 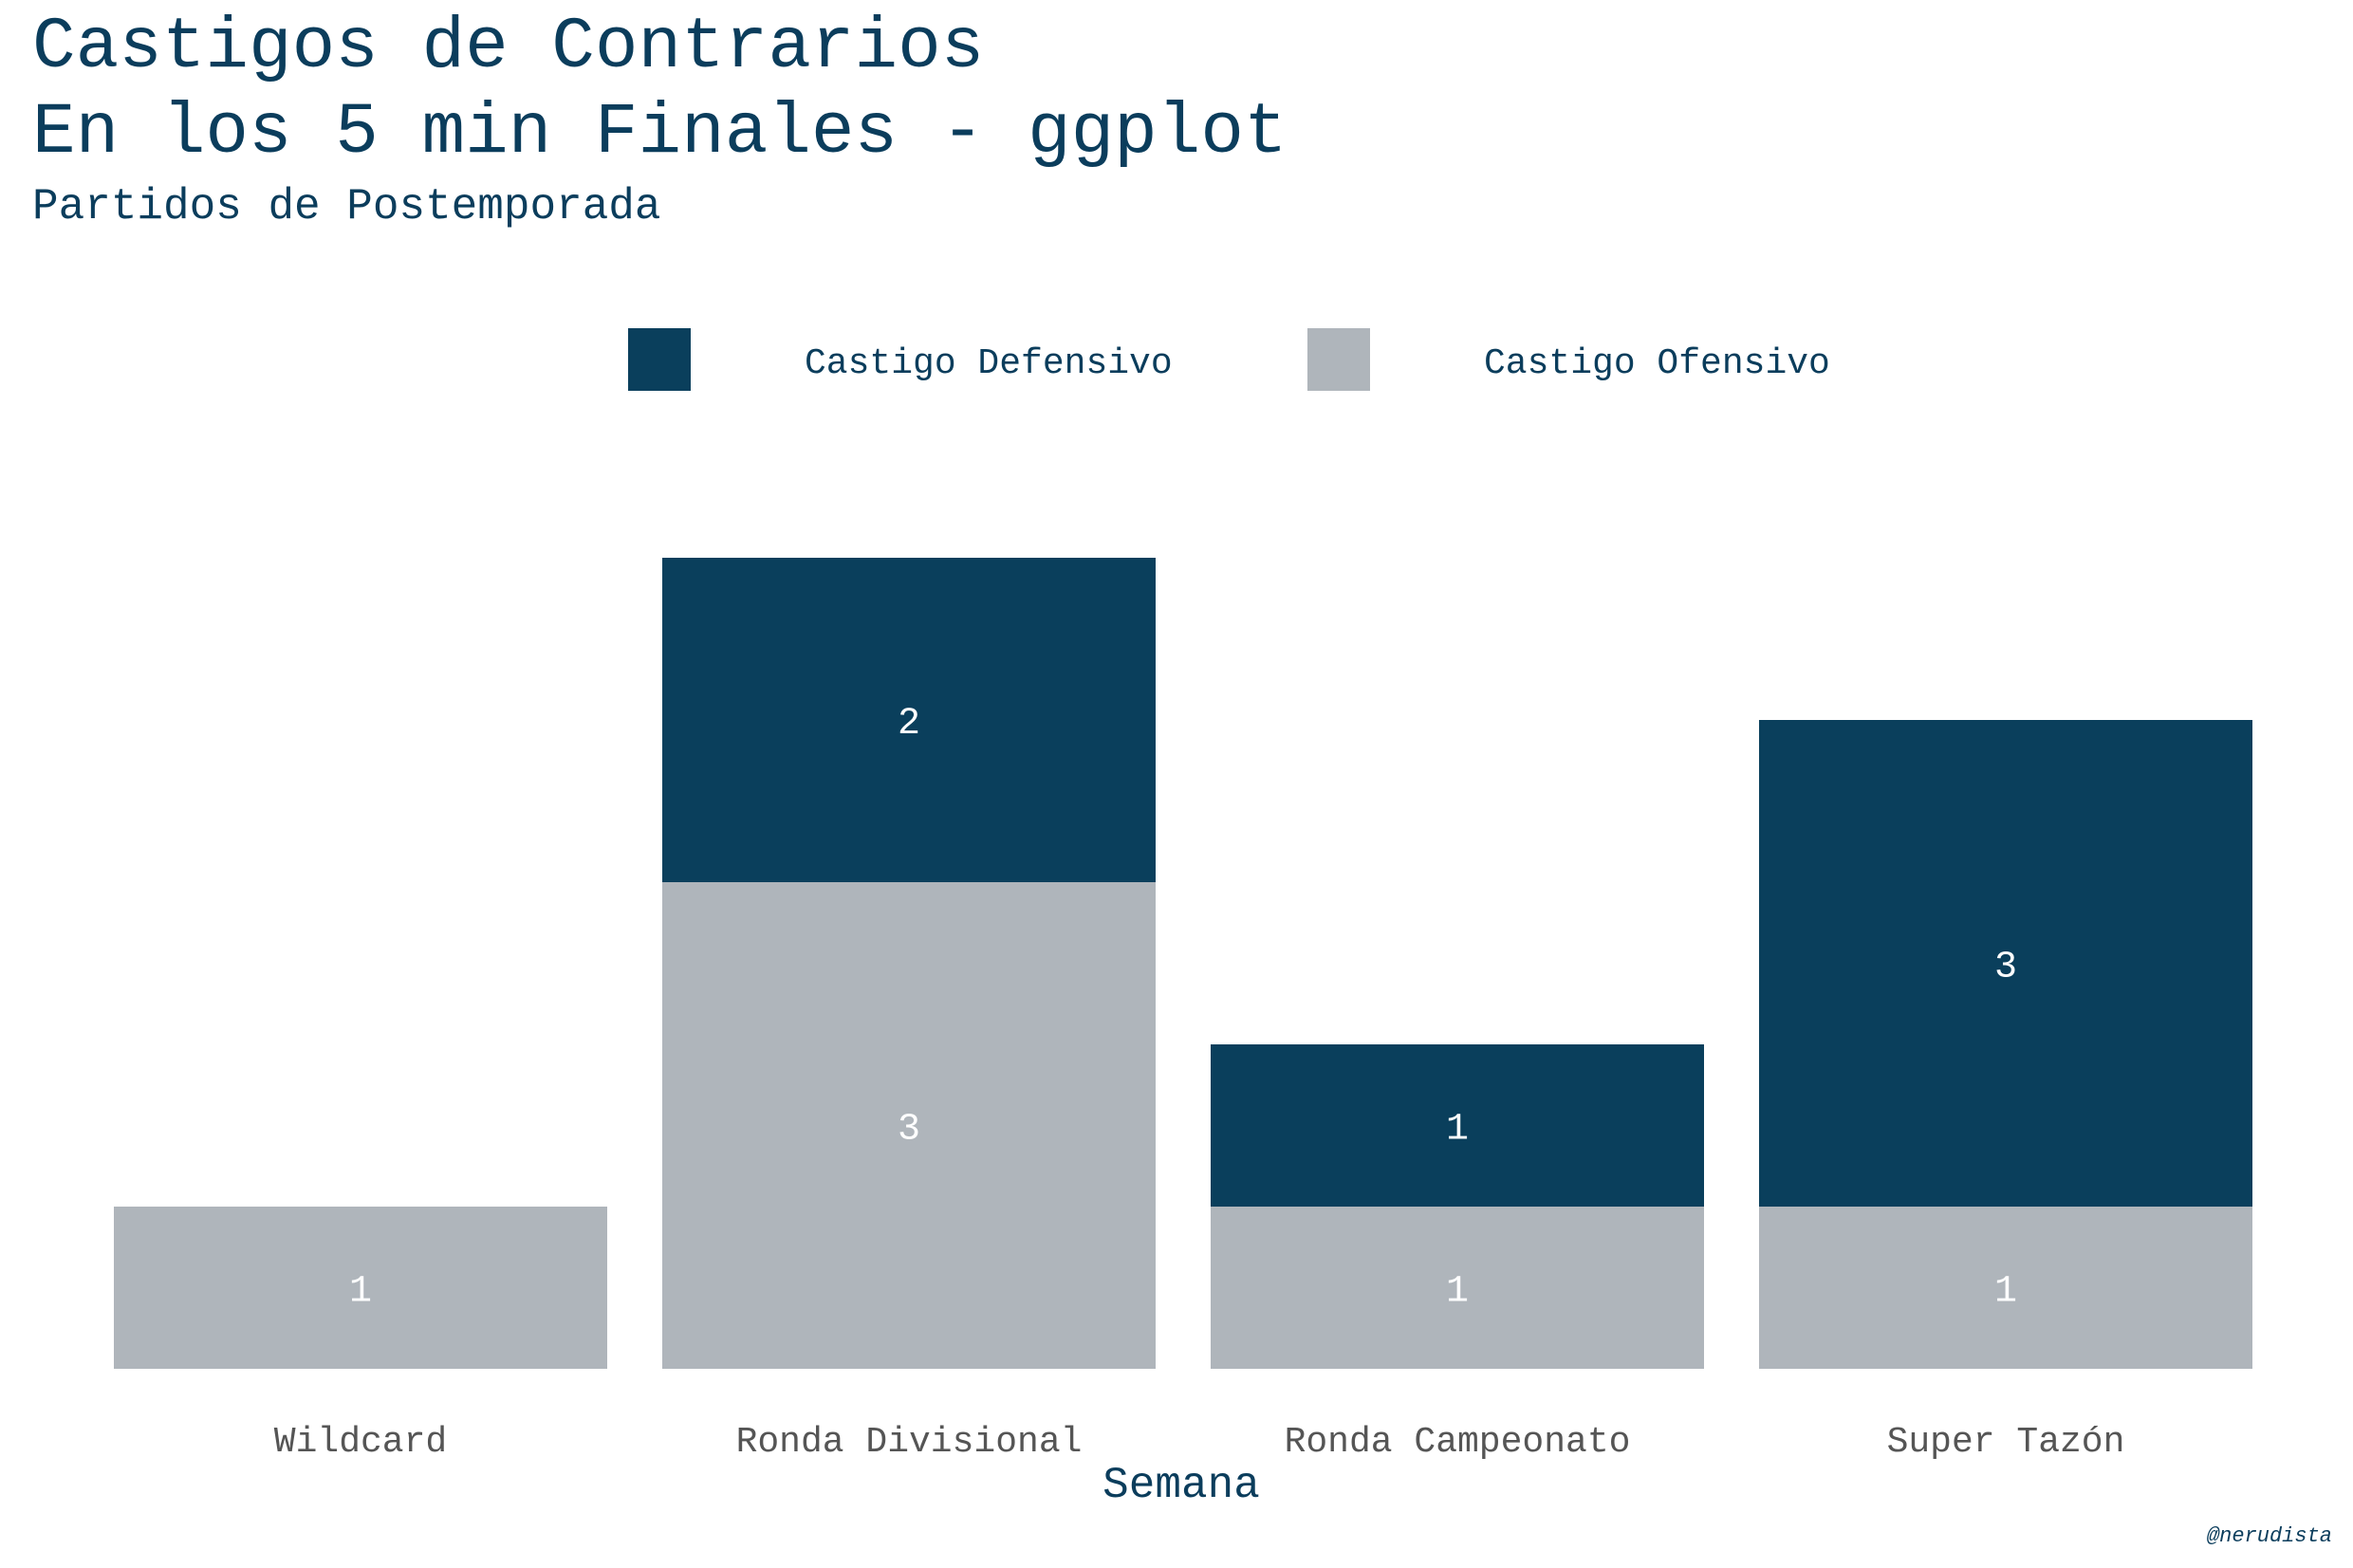 I want to click on bar-ronda-campeonato-castigo-ofensivo, so click(x=1457, y=1288).